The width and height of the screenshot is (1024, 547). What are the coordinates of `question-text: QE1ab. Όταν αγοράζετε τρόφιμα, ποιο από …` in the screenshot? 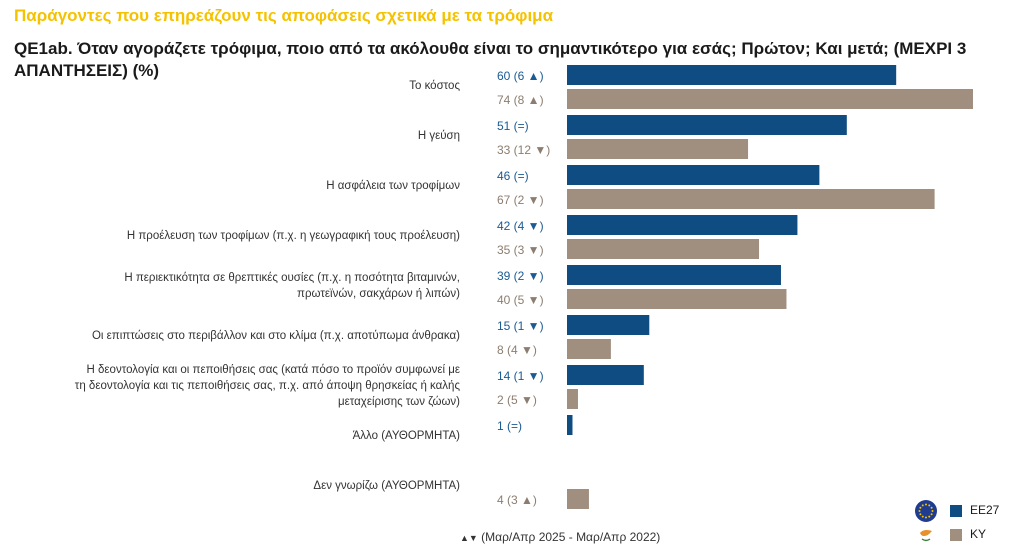 It's located at (490, 59).